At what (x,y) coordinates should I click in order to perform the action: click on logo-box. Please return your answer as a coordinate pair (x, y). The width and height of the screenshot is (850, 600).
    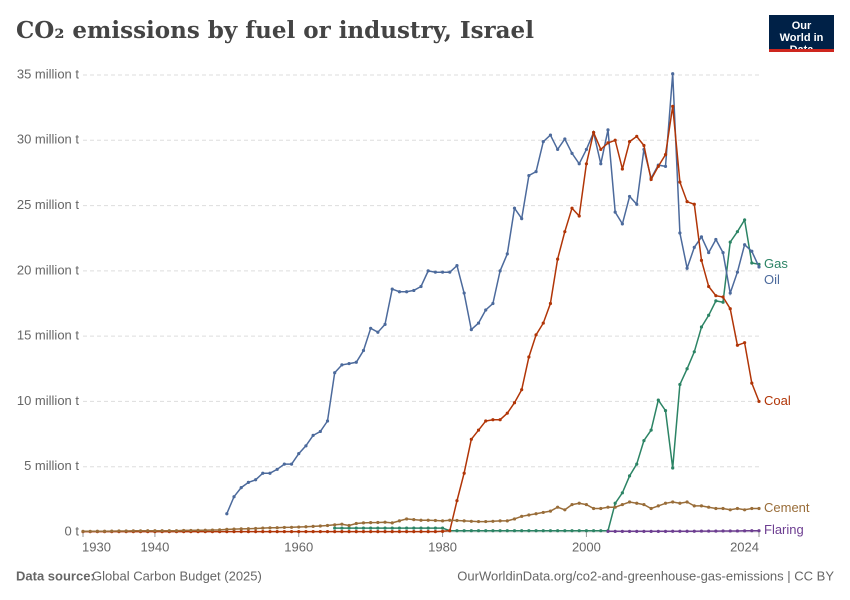
    Looking at the image, I should click on (801, 33).